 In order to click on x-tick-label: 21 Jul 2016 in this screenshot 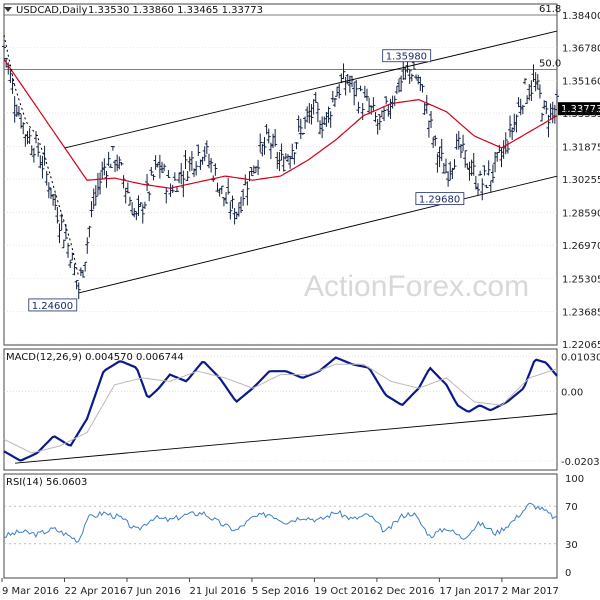, I will do `click(217, 591)`.